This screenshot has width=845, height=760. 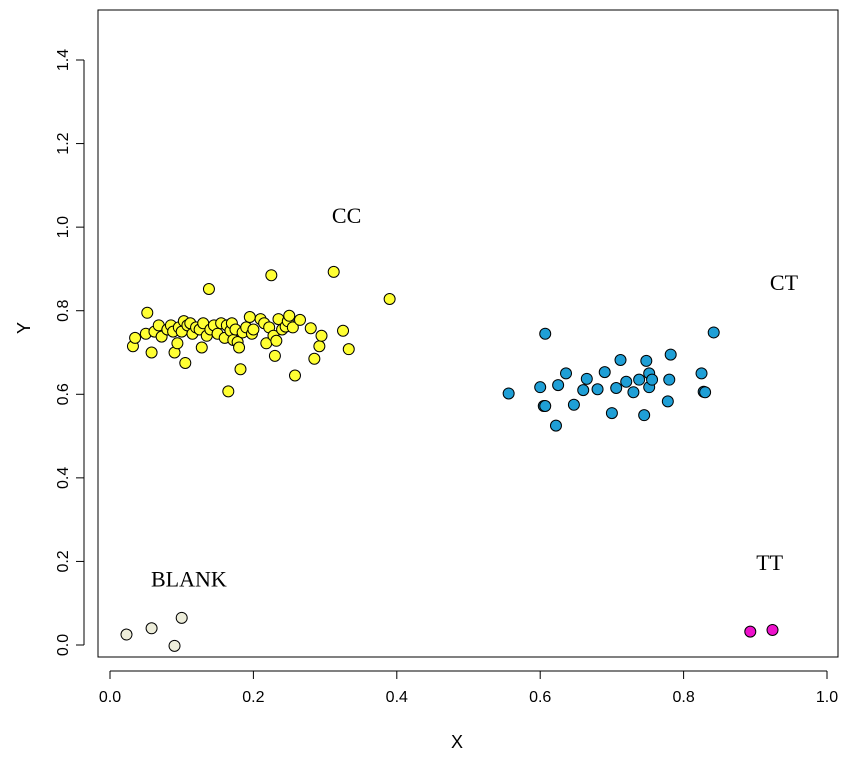 I want to click on x-tick-label: 0.0, so click(x=110, y=697).